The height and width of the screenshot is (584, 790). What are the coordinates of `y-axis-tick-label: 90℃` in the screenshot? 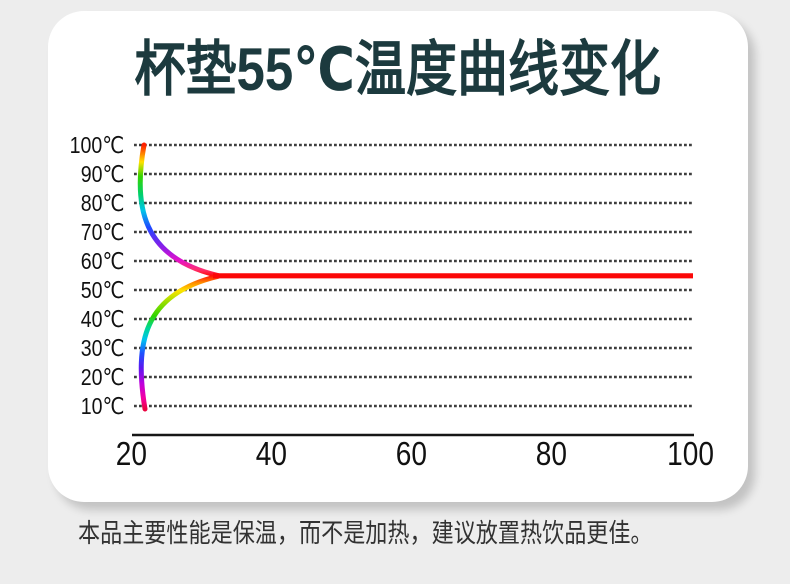 It's located at (86, 174).